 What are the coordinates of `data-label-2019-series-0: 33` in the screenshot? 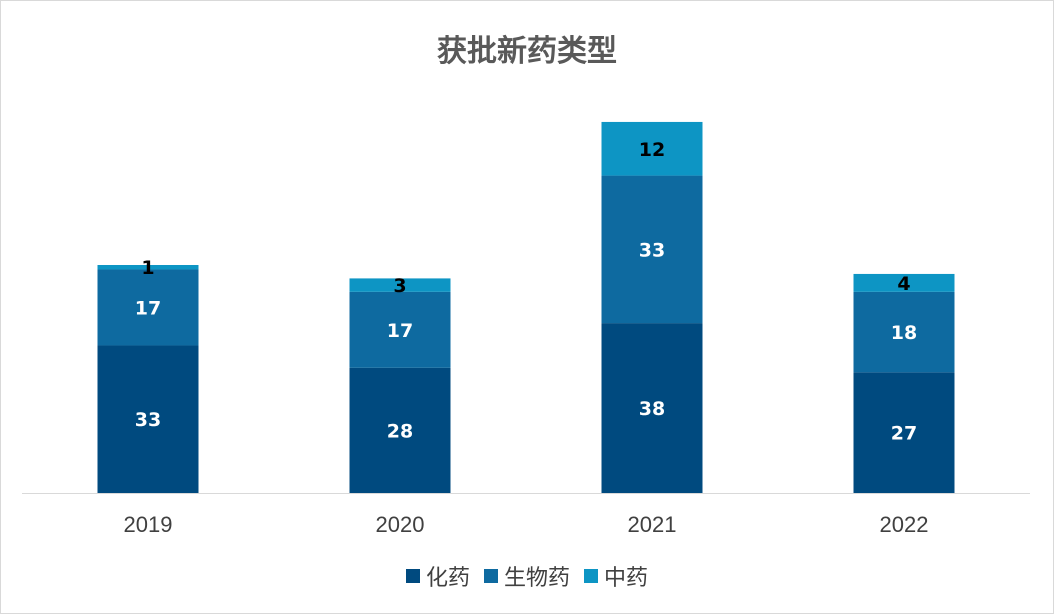 It's located at (148, 420).